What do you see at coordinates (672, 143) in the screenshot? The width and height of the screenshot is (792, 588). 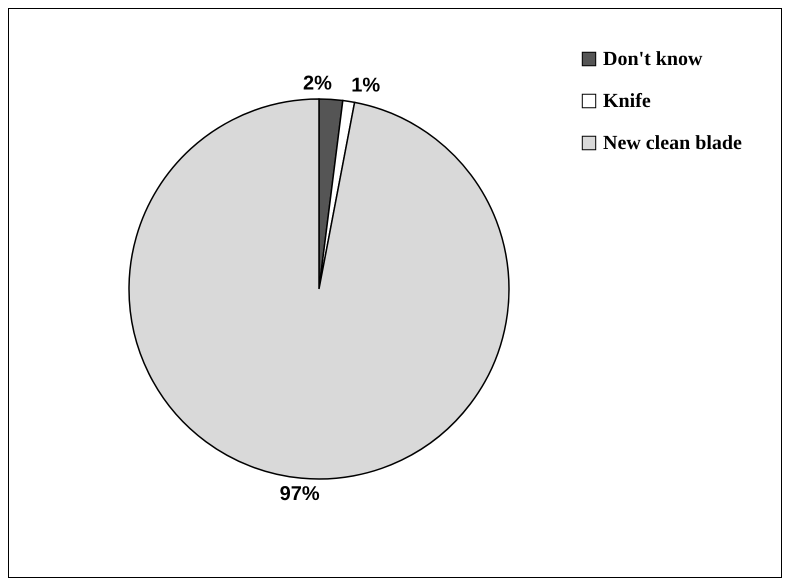 I see `legend-label: New clean blade` at bounding box center [672, 143].